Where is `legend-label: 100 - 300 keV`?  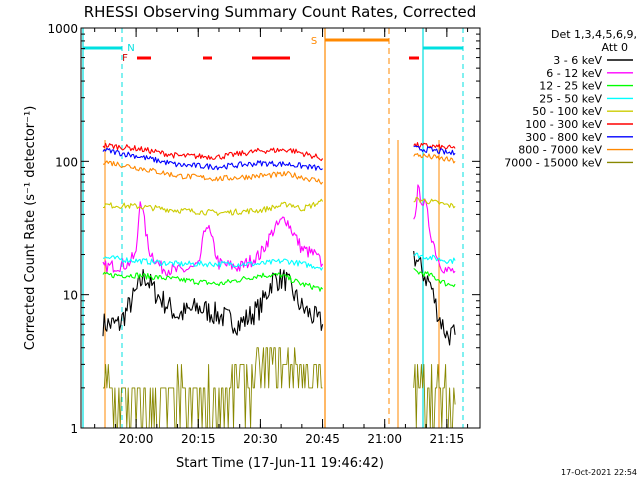
legend-label: 100 - 300 keV is located at coordinates (563, 124).